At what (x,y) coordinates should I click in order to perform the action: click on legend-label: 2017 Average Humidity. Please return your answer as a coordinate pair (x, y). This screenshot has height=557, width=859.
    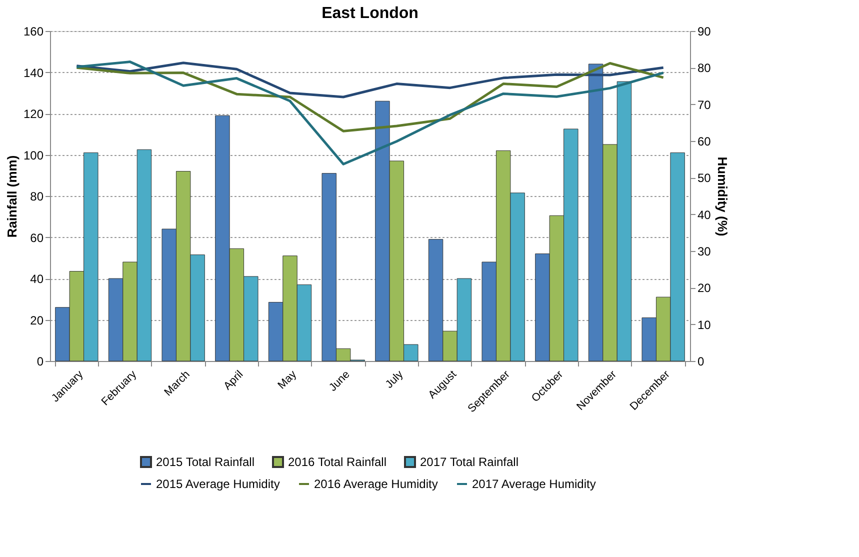
    Looking at the image, I should click on (534, 484).